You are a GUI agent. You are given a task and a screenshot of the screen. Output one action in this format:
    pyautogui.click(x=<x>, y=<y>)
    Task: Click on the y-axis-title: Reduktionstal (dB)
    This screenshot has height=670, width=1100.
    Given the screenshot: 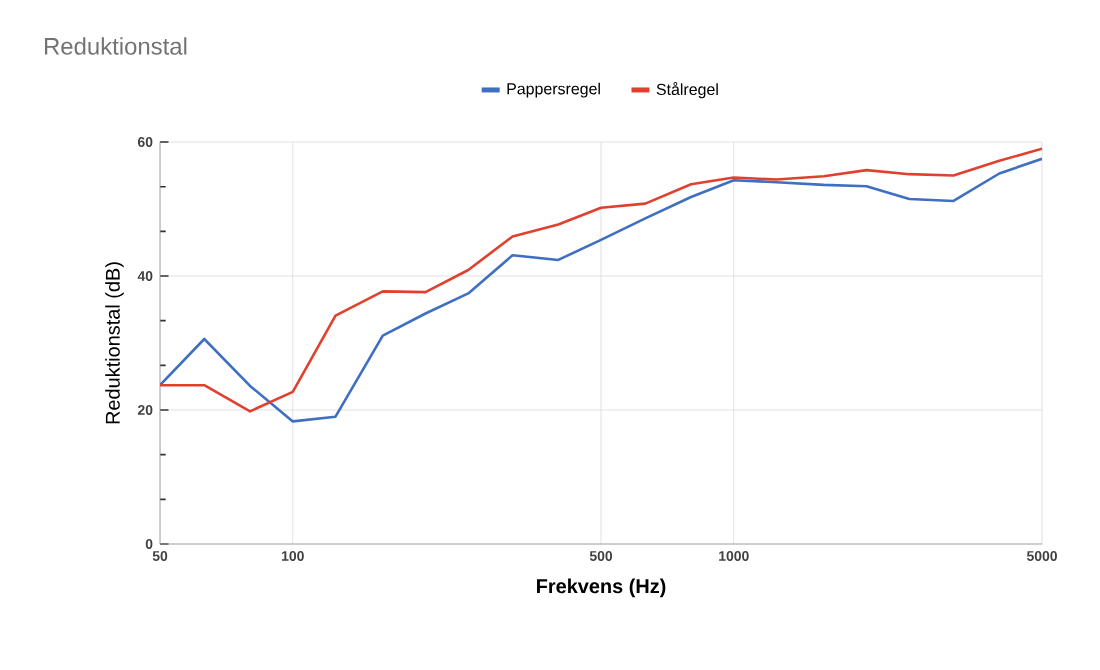 What is the action you would take?
    pyautogui.click(x=114, y=343)
    